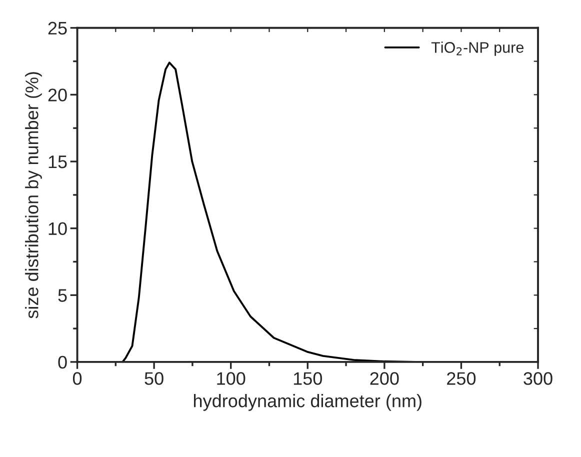 The image size is (581, 457). Describe the element at coordinates (62, 295) in the screenshot. I see `y-tick-label: 5` at that location.